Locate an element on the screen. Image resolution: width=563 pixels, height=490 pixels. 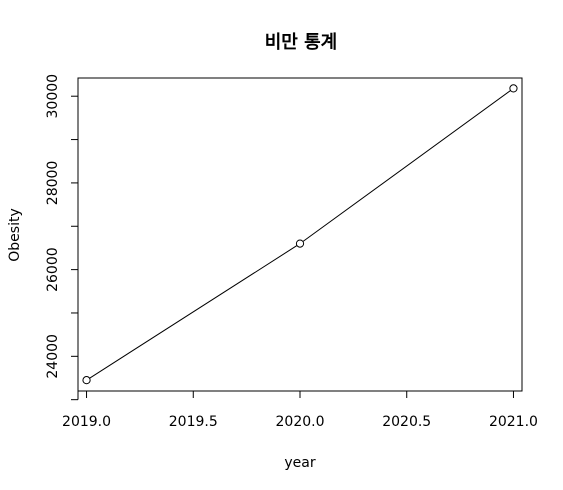
x-tick-label: 2020.0 is located at coordinates (300, 422).